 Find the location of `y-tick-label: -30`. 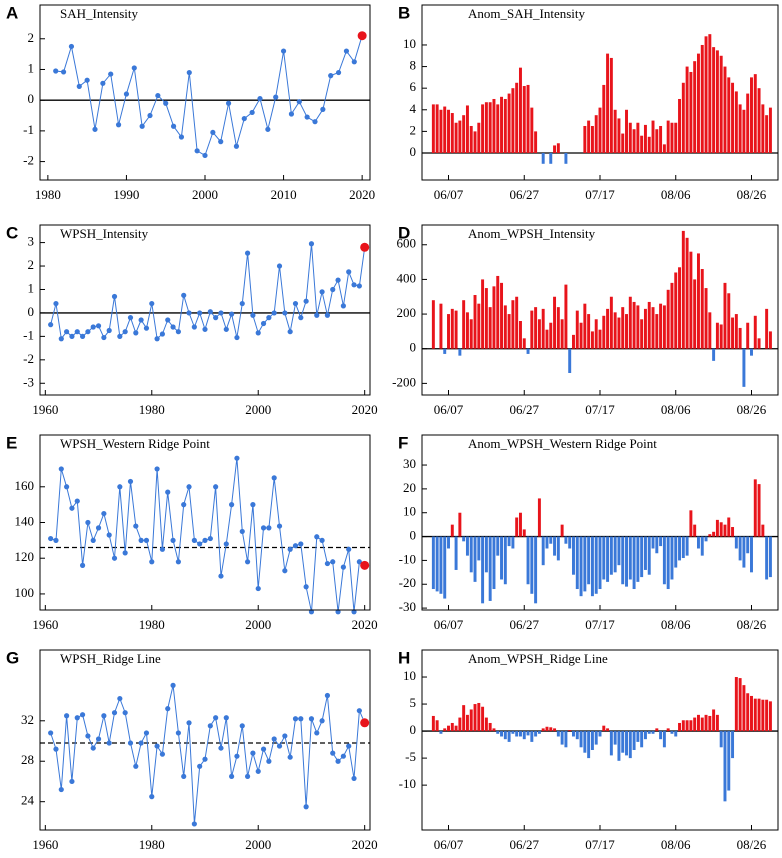

y-tick-label: -30 is located at coordinates (407, 606).